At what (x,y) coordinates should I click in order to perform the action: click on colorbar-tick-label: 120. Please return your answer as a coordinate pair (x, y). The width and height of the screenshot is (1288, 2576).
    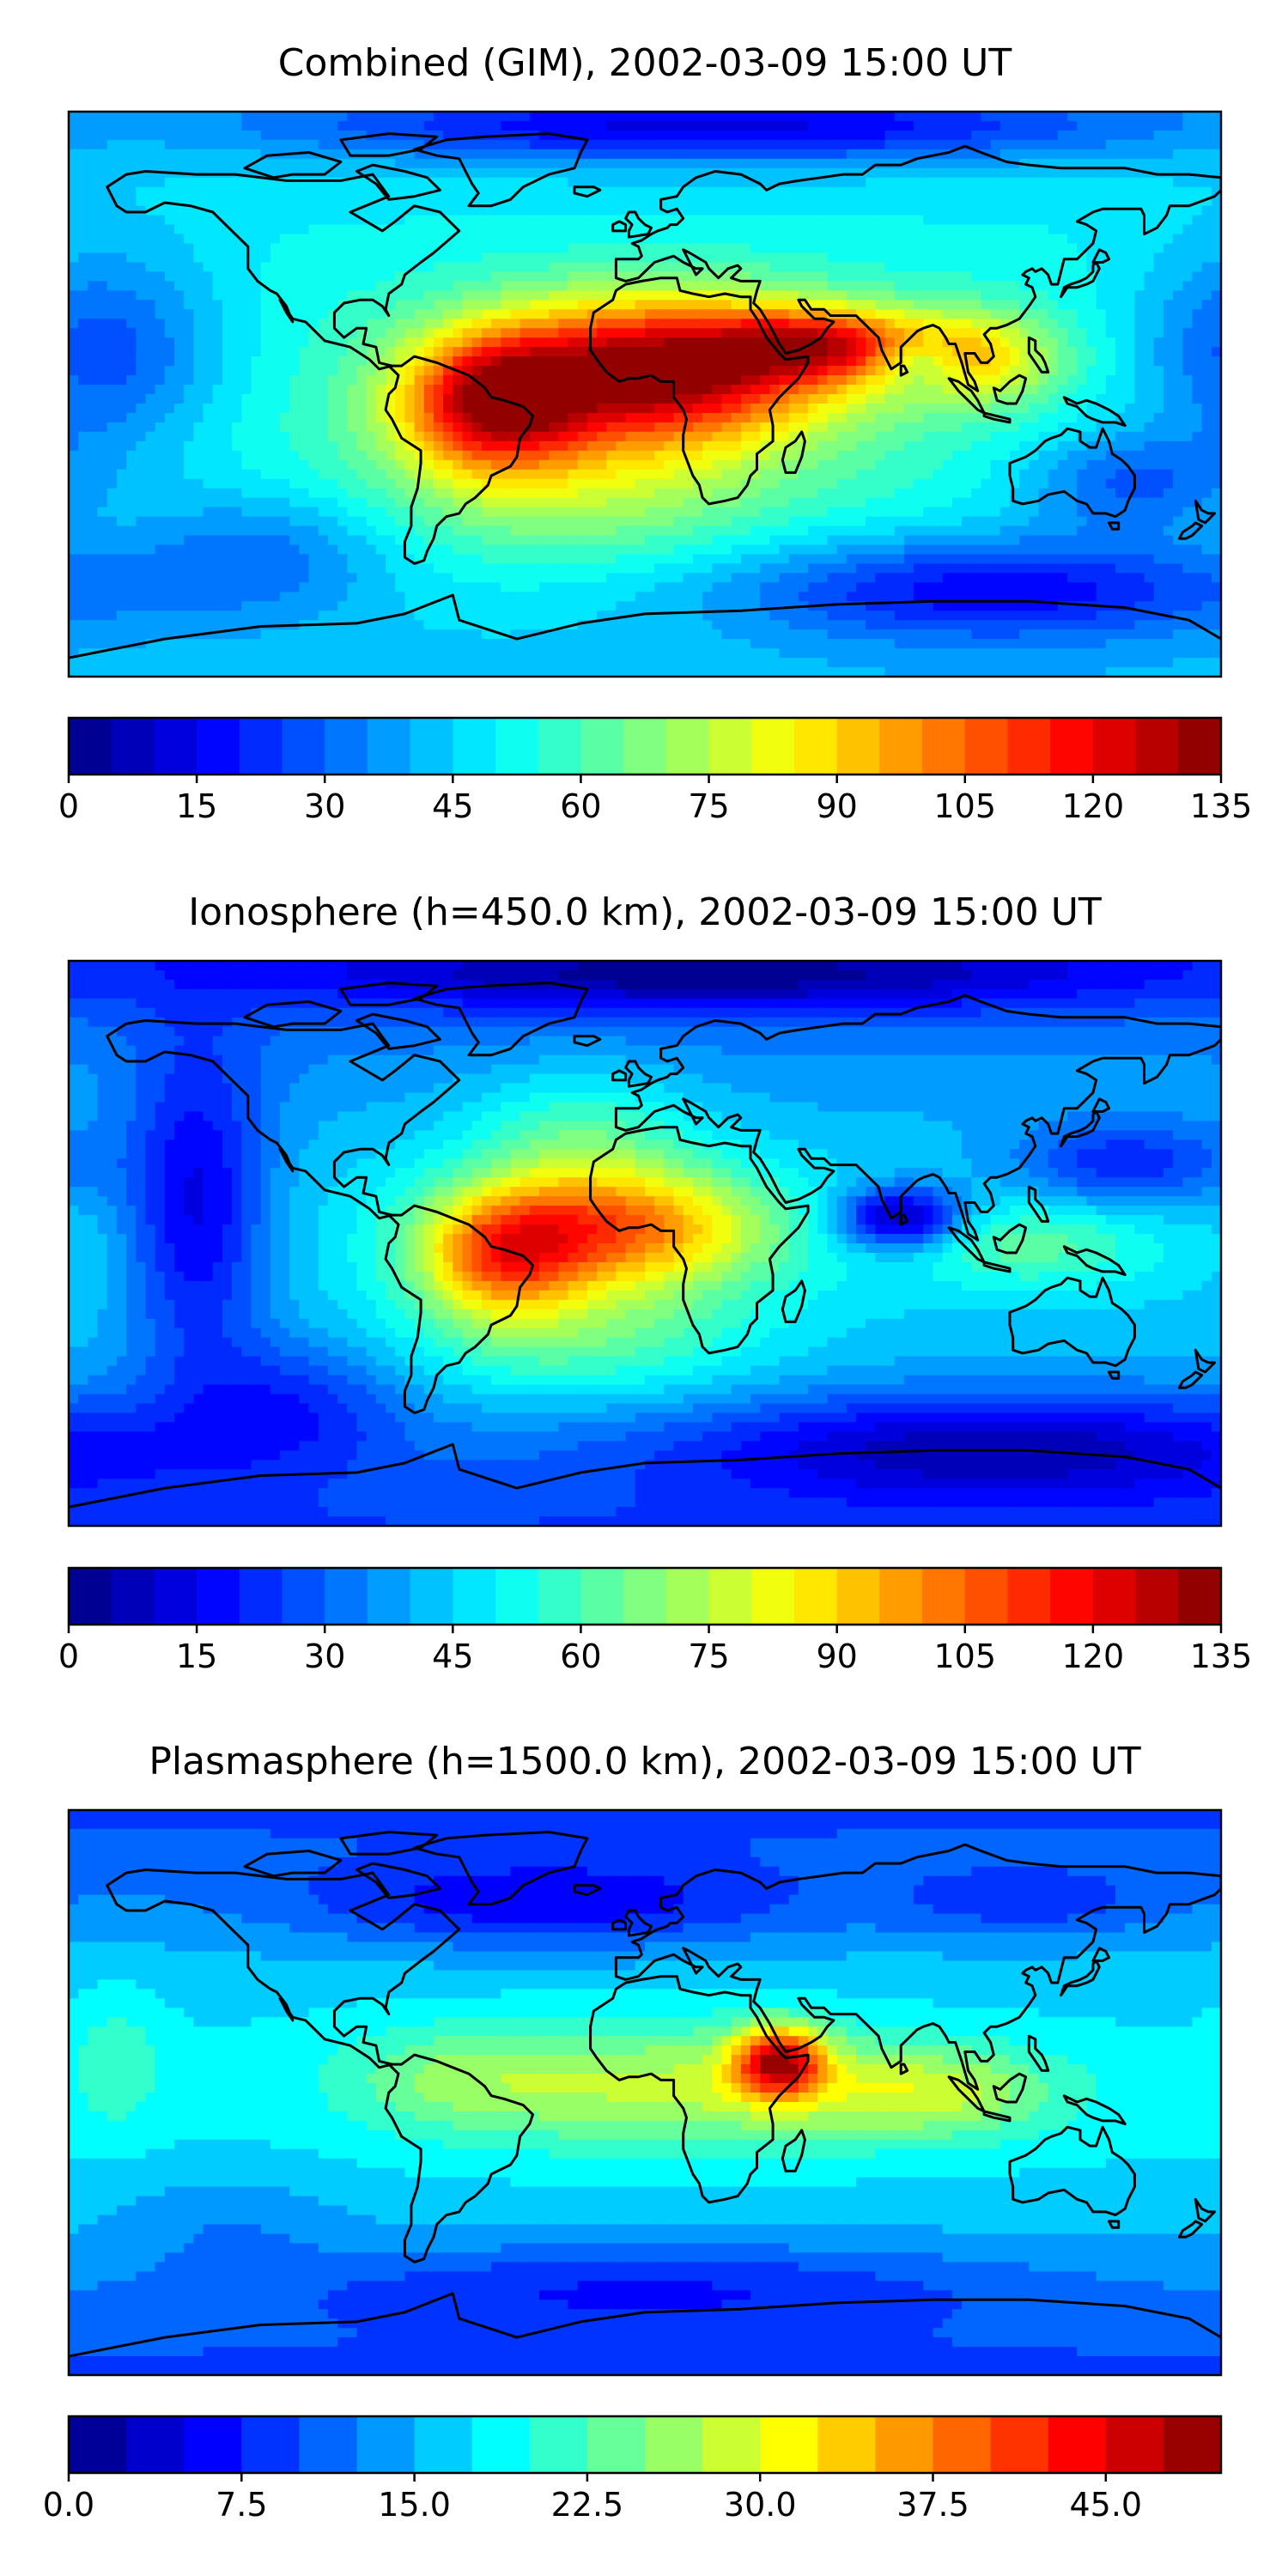
    Looking at the image, I should click on (1093, 1656).